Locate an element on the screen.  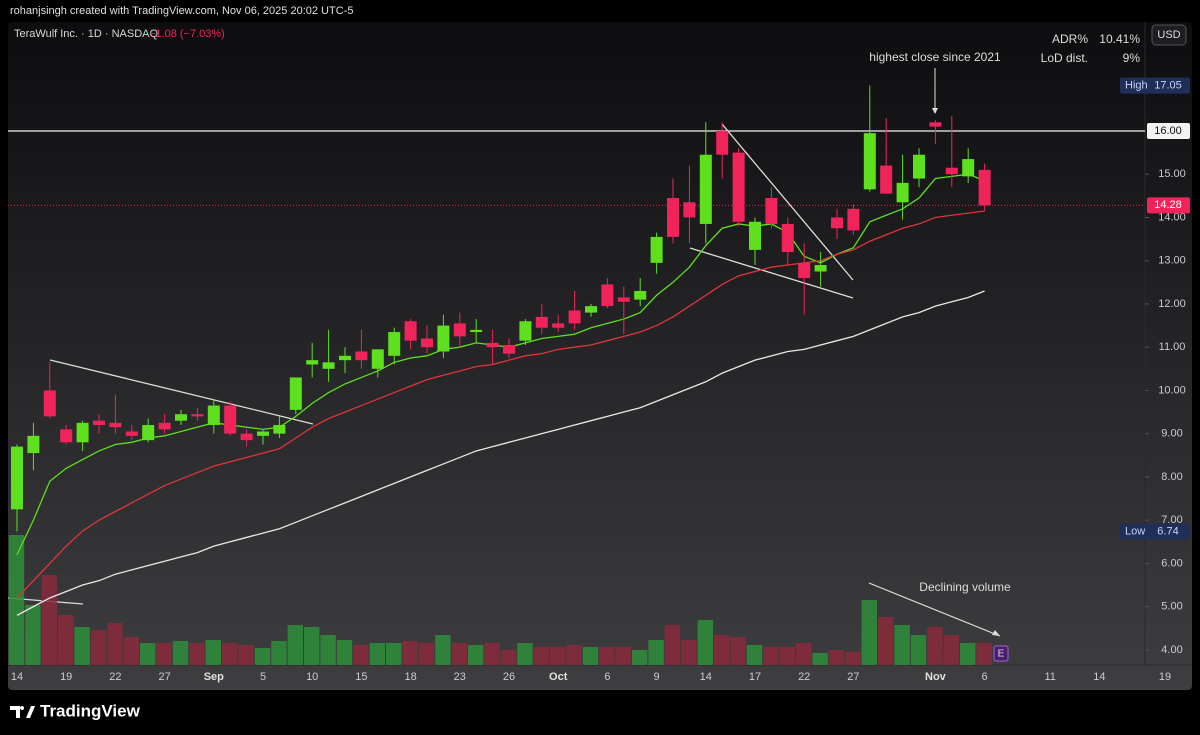
y-tick-label: 14.00 is located at coordinates (1172, 217).